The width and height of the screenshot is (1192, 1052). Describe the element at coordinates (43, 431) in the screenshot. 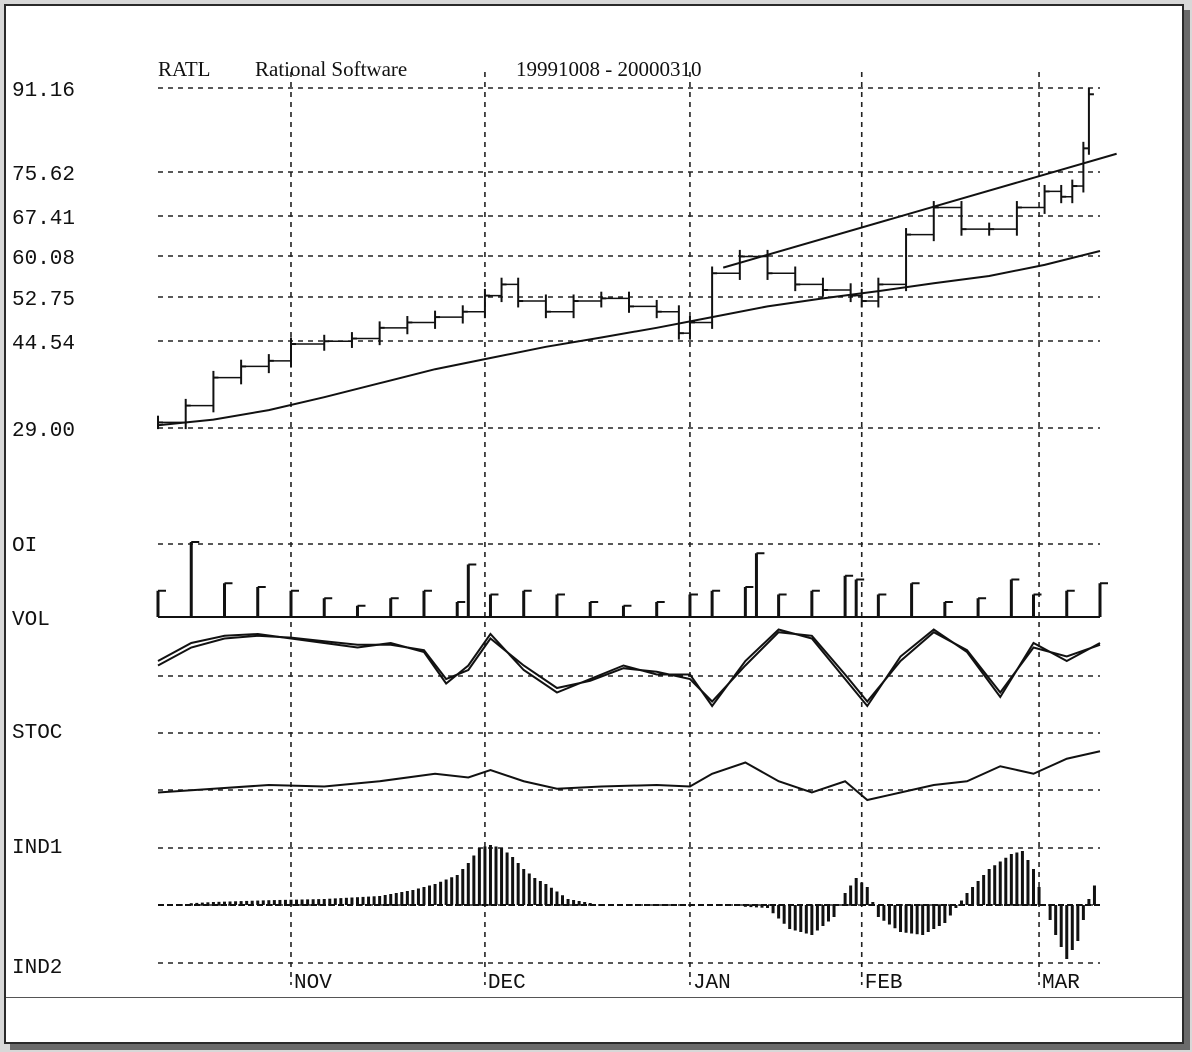

I see `y-tick-label: 29.00` at that location.